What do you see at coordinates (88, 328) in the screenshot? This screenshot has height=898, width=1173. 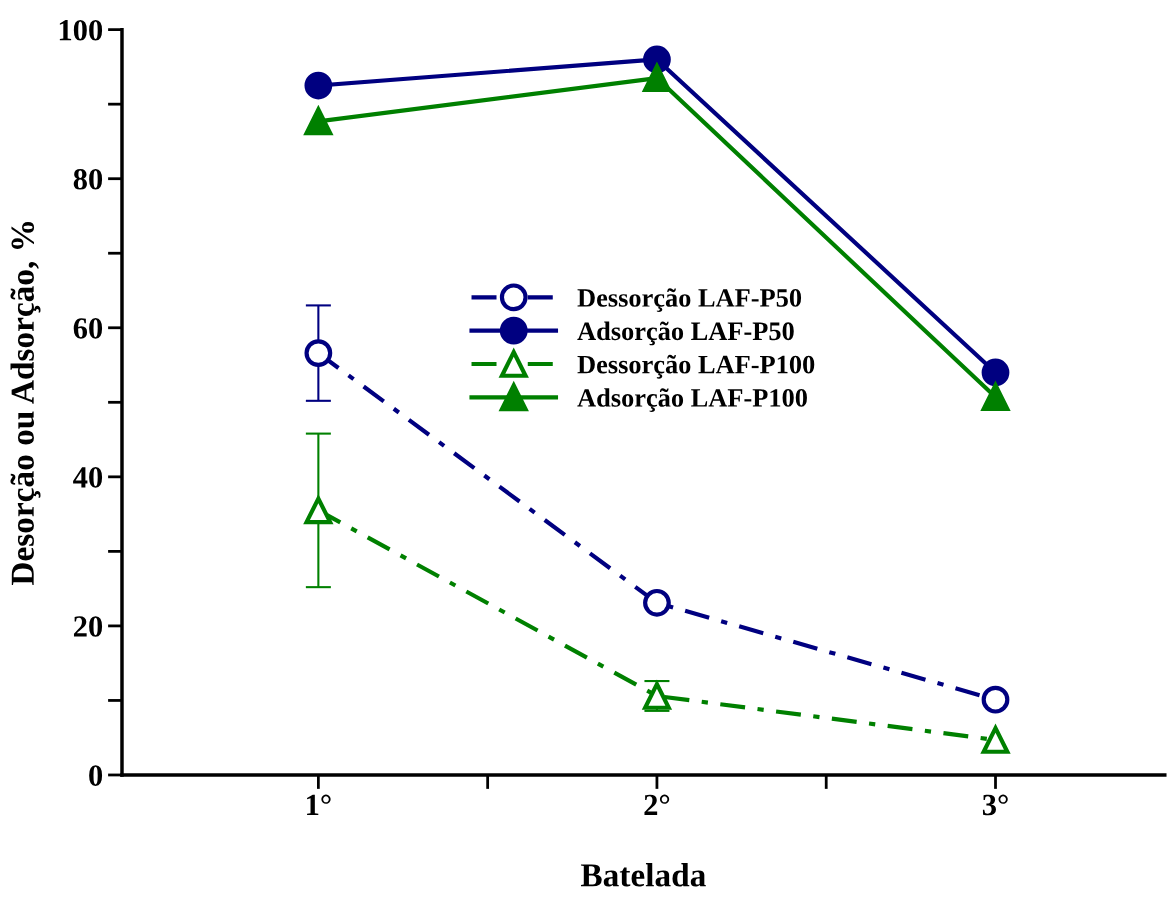 I see `y-tick-label: 60` at bounding box center [88, 328].